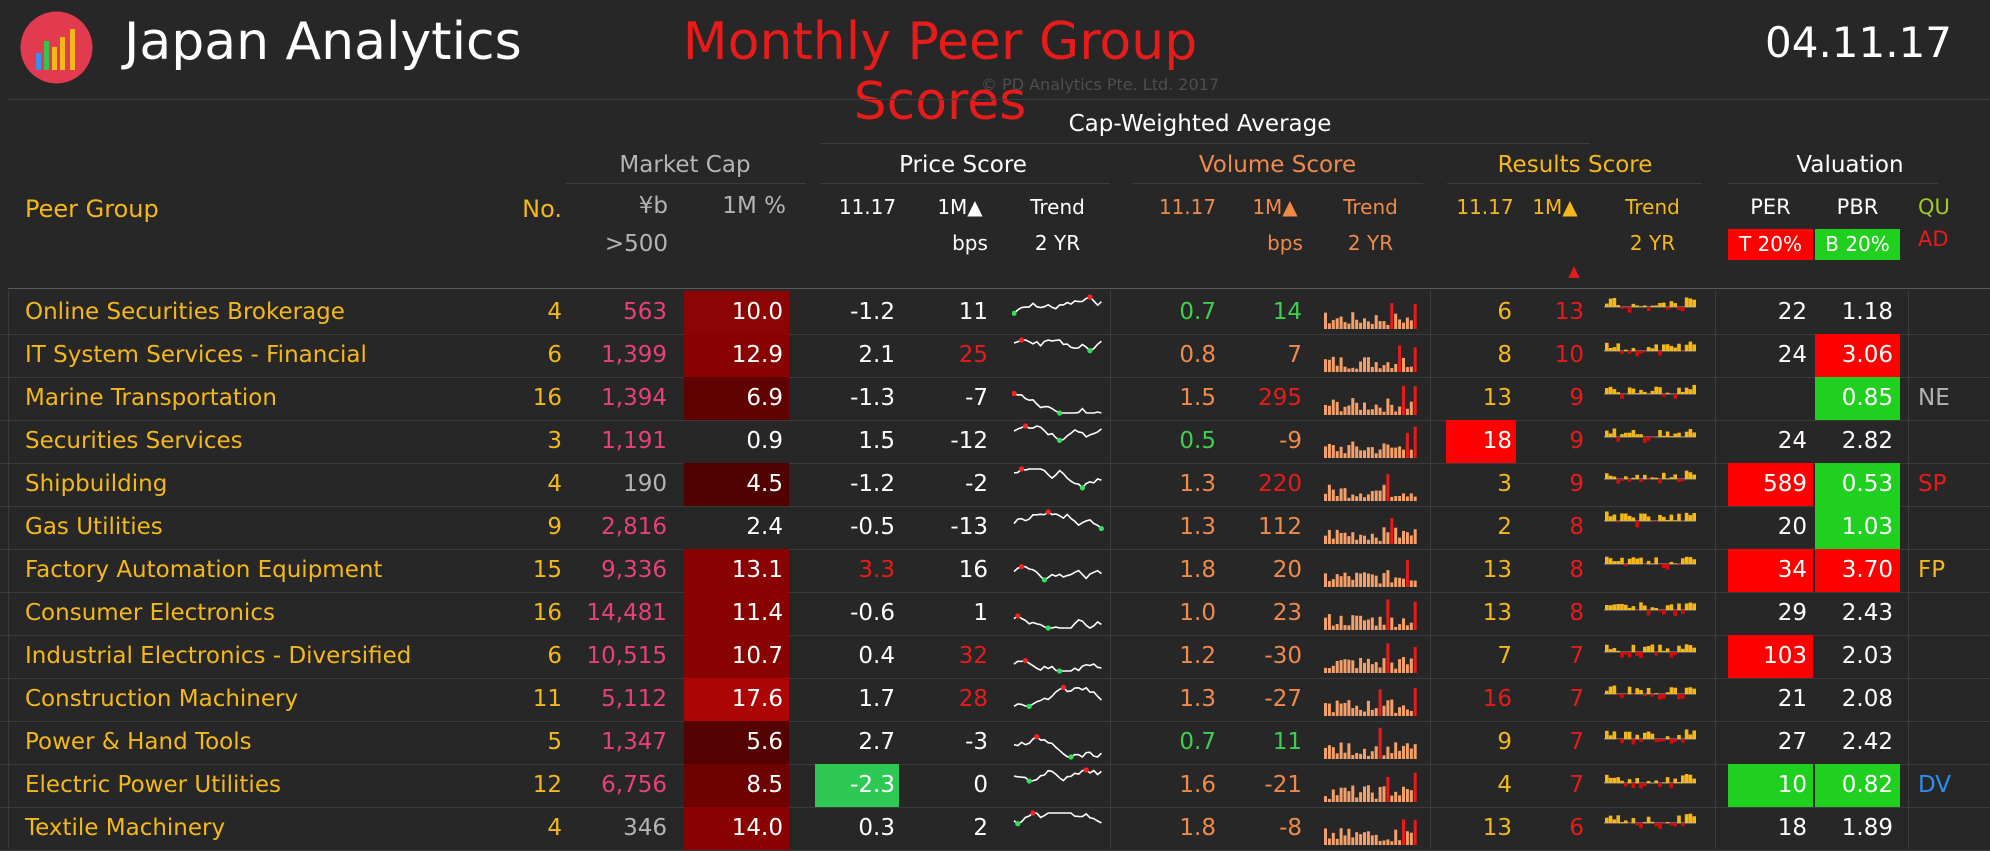 The height and width of the screenshot is (851, 1990). Describe the element at coordinates (736, 656) in the screenshot. I see `market-cap-1m-change: 10.7` at that location.